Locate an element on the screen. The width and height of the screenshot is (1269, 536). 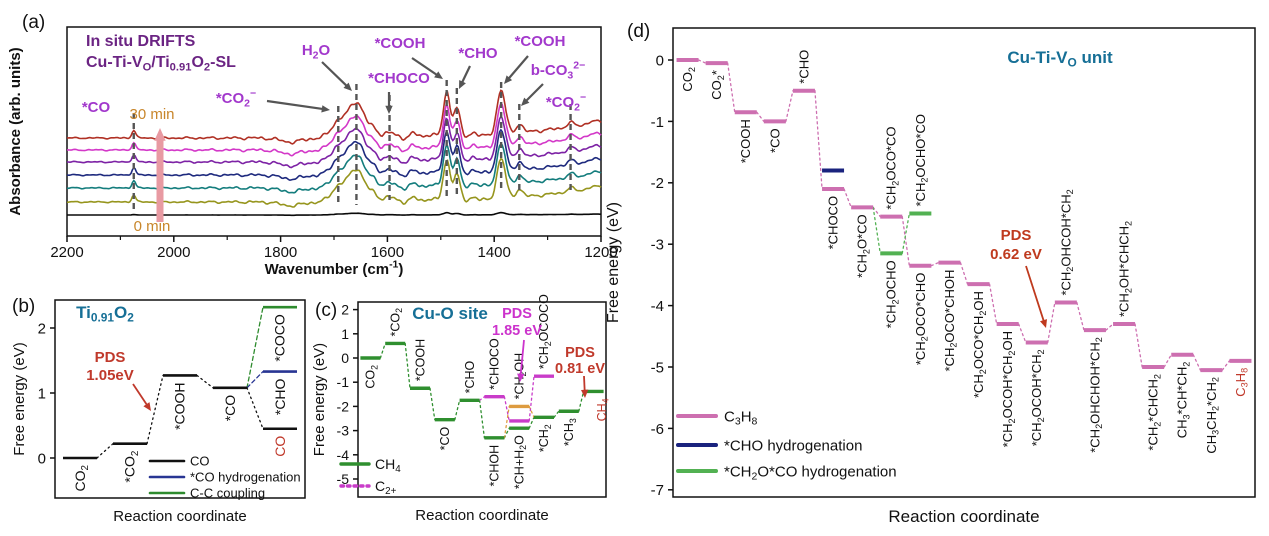
y-tick-label: 0 is located at coordinates (345, 358).